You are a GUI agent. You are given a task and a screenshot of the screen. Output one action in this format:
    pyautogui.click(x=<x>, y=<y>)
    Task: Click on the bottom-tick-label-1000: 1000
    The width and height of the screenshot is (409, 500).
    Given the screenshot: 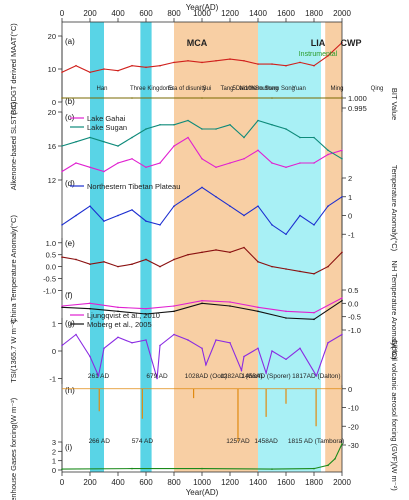 What is the action you would take?
    pyautogui.click(x=202, y=482)
    